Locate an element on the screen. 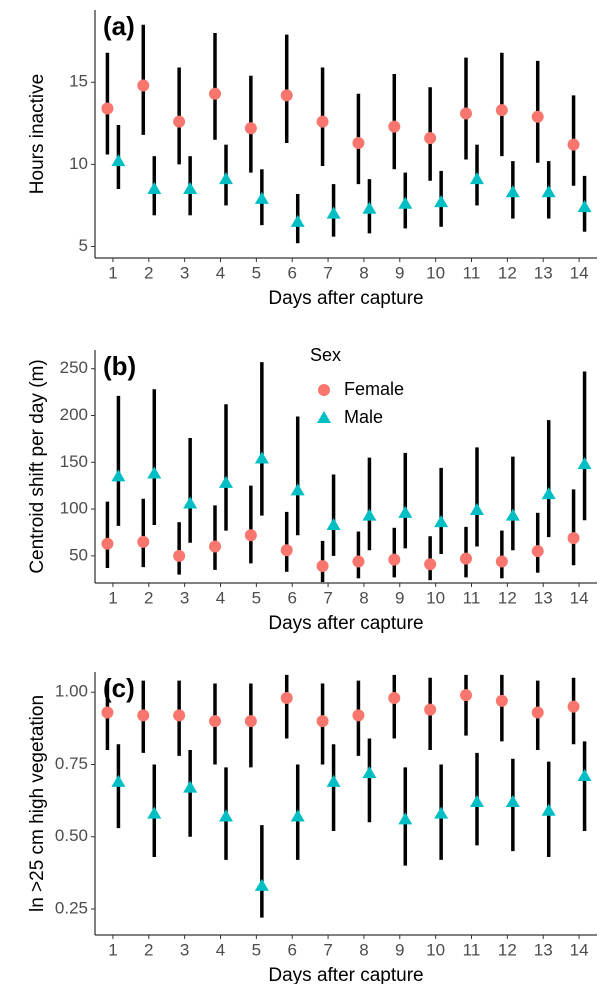 The image size is (605, 984). legend-title: Sex is located at coordinates (325, 355).